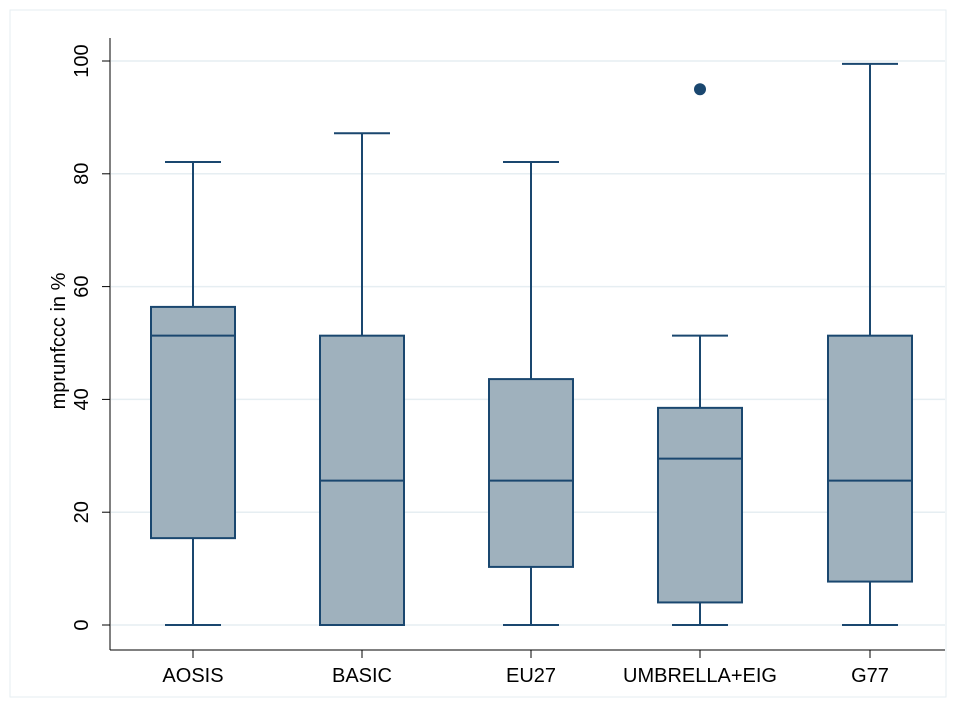 This screenshot has height=707, width=956. I want to click on x-tick-label: G77, so click(870, 676).